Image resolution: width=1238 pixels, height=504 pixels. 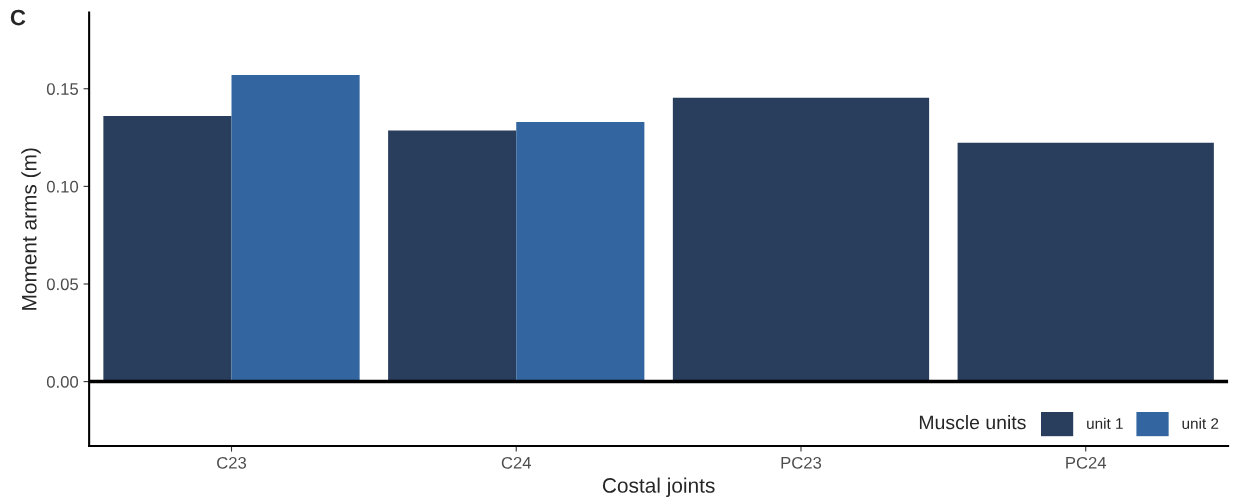 What do you see at coordinates (658, 487) in the screenshot?
I see `x-axis-title: Costal joints` at bounding box center [658, 487].